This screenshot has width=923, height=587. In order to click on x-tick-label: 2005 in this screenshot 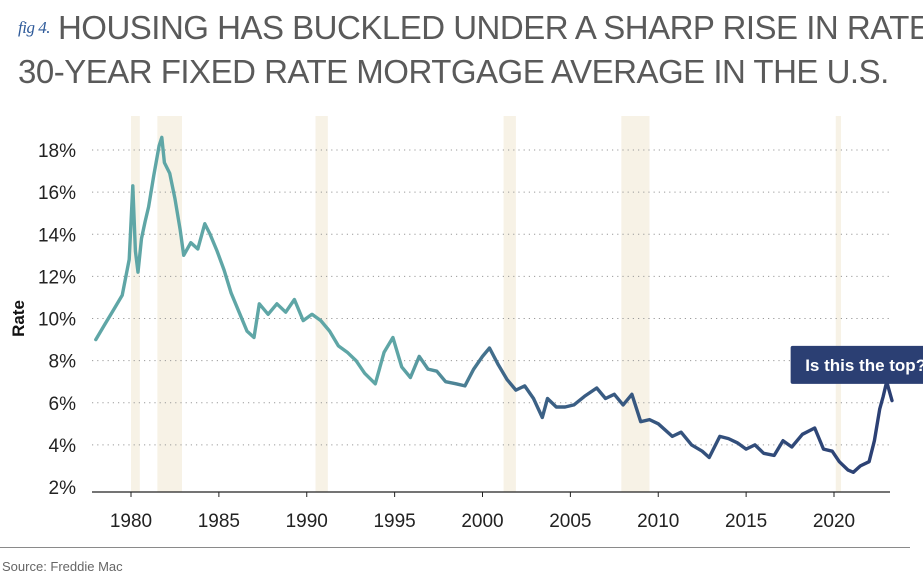, I will do `click(570, 521)`.